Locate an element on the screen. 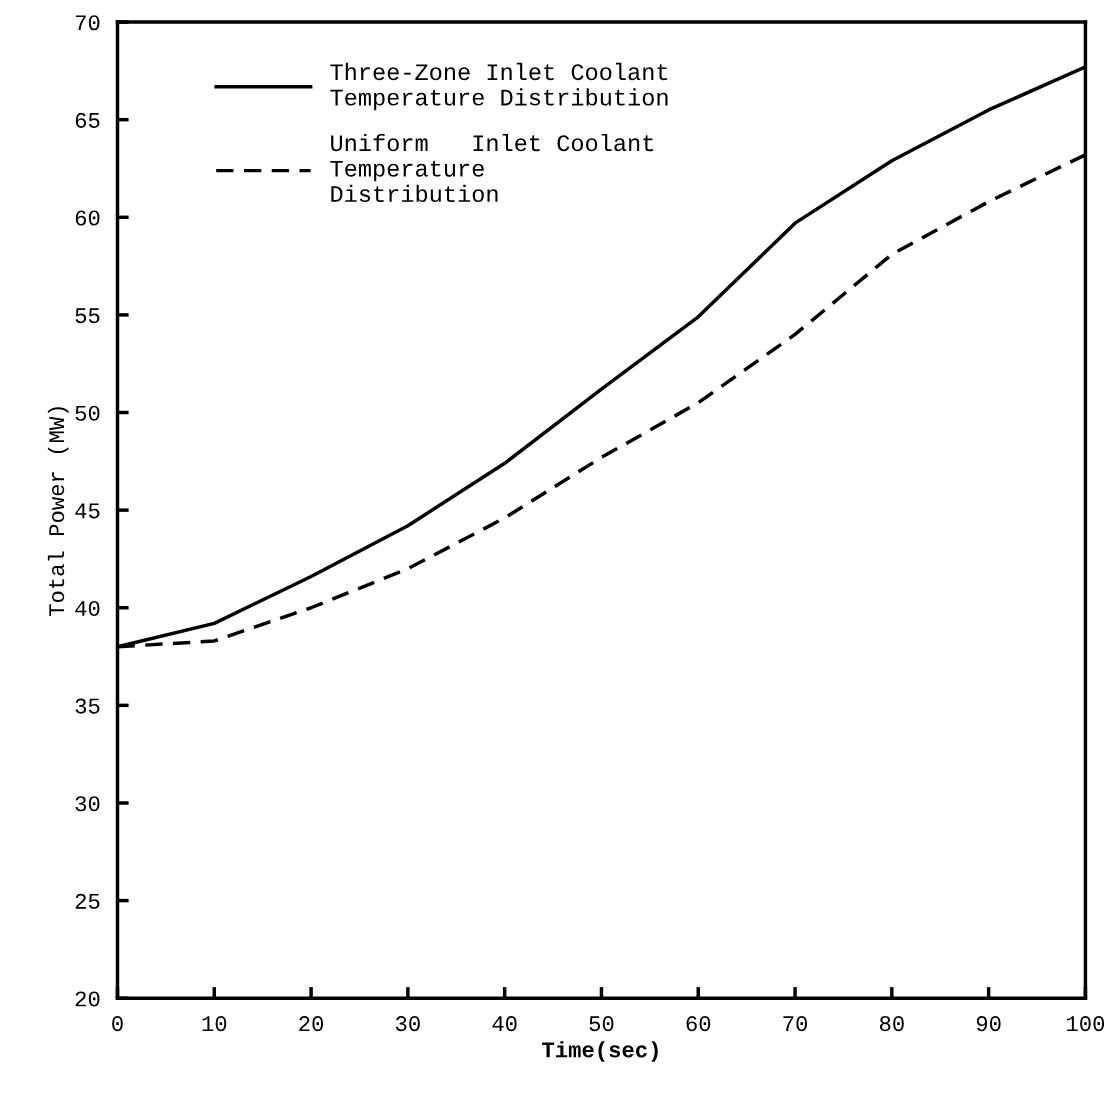 The width and height of the screenshot is (1119, 1103). x-tick-label: 30 is located at coordinates (407, 1024).